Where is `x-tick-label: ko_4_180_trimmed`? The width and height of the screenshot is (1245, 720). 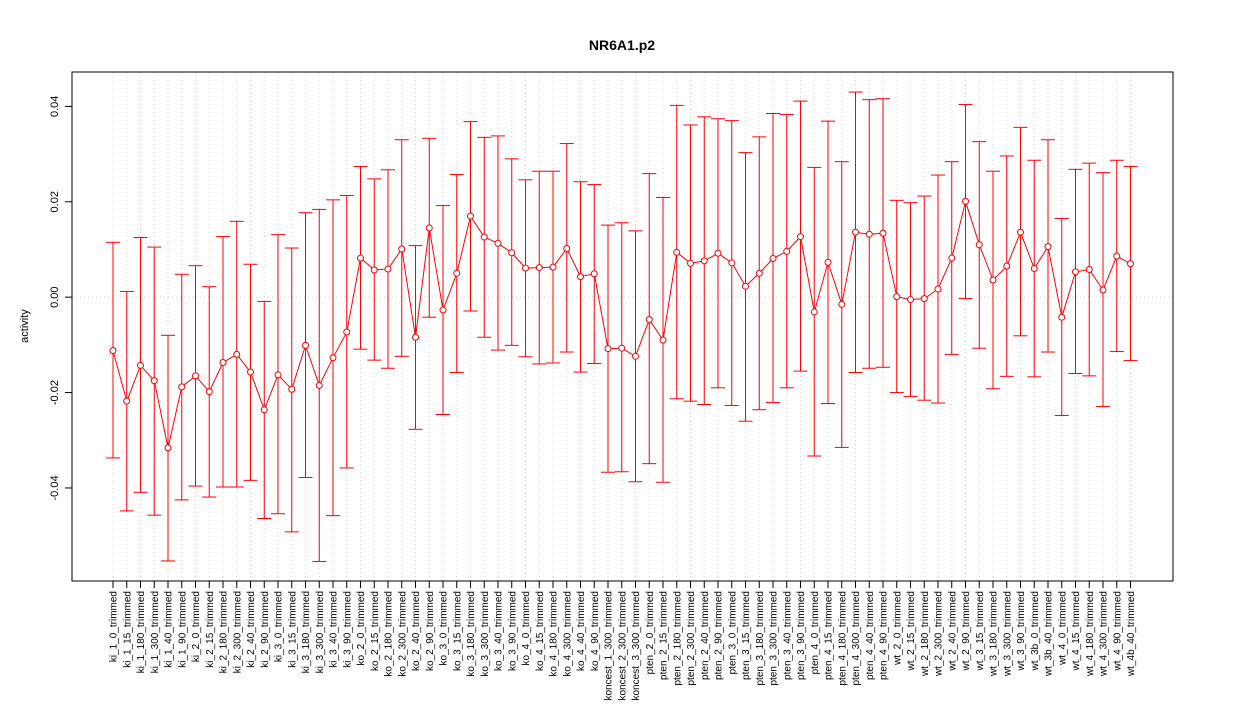 x-tick-label: ko_4_180_trimmed is located at coordinates (554, 634).